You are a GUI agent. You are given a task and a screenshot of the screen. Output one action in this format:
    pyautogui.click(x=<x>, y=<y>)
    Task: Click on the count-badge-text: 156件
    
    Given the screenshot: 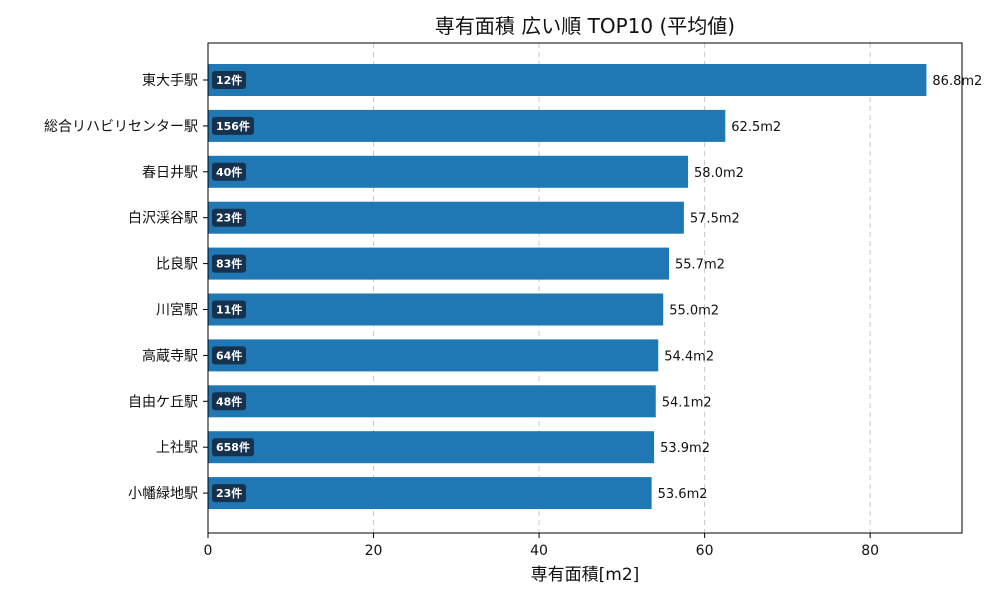 What is the action you would take?
    pyautogui.click(x=233, y=126)
    